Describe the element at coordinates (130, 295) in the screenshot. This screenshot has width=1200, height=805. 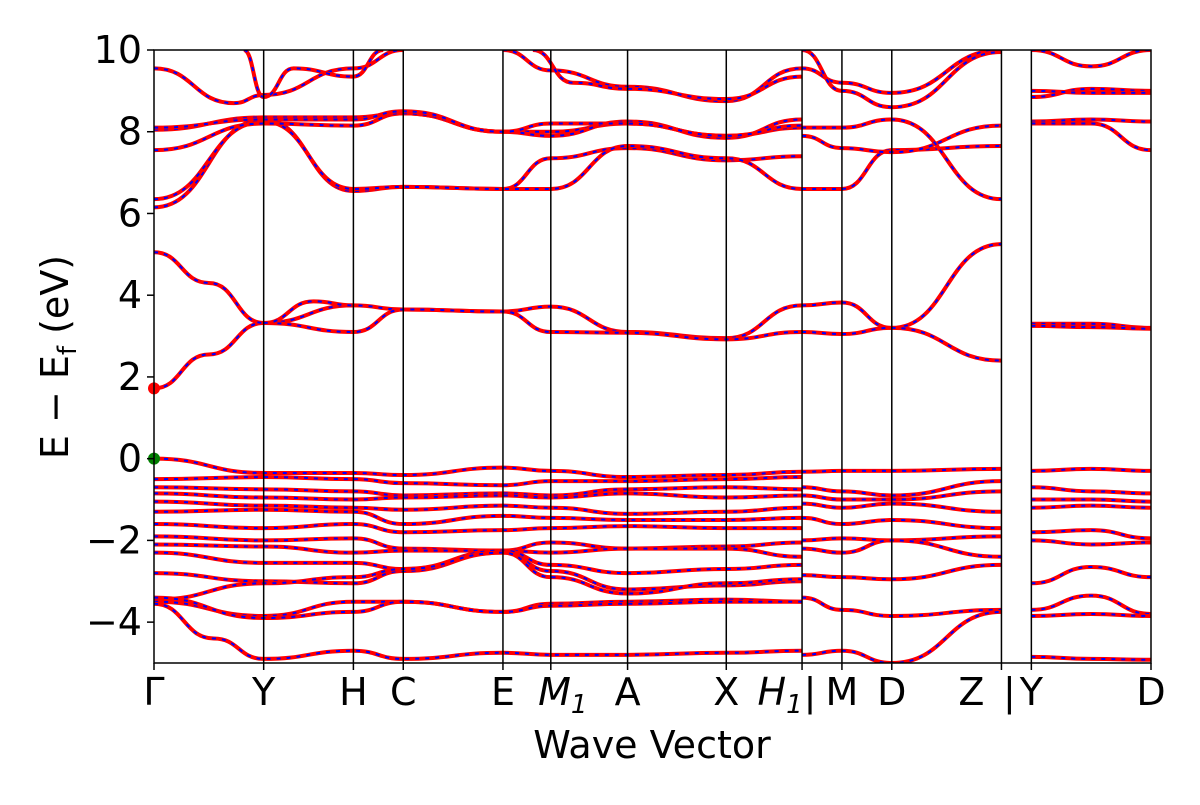
I see `y-tick-label: 4` at that location.